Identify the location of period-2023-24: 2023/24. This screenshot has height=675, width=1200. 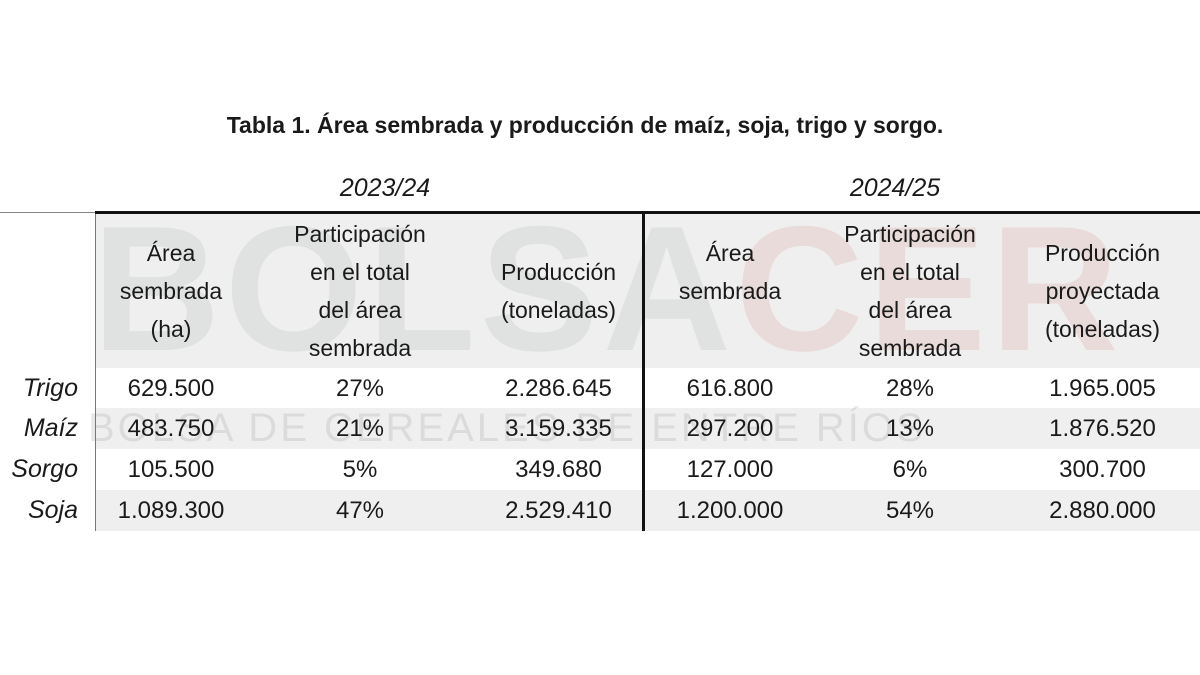
(385, 188).